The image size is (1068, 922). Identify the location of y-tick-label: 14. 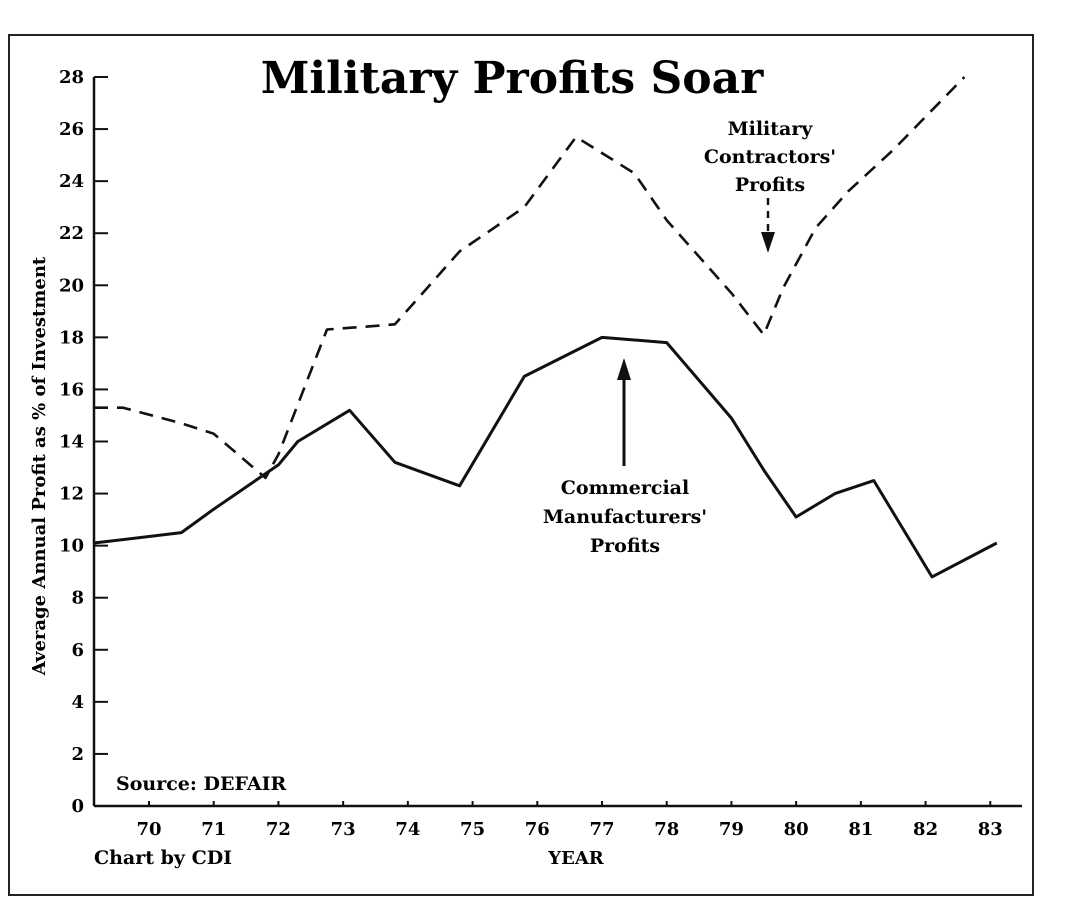
(71, 442).